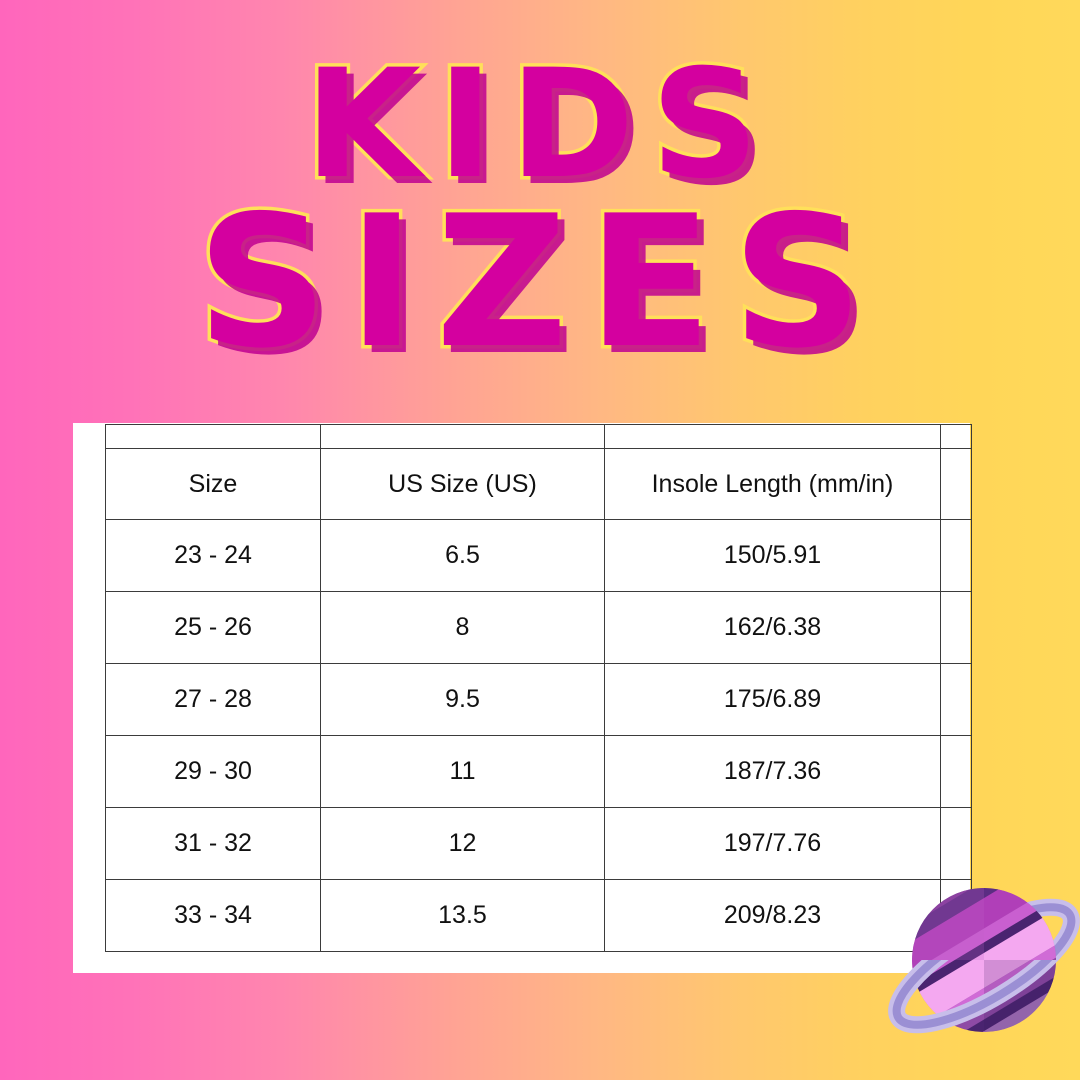  I want to click on column-header-insole: Insole Length (mm/in), so click(772, 484).